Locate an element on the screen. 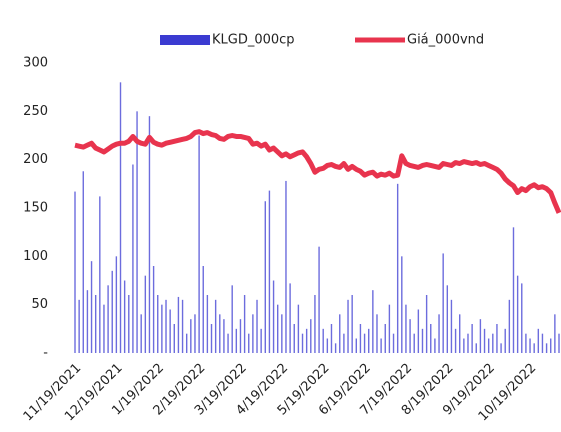 The height and width of the screenshot is (432, 561). y-tick-label: 50 is located at coordinates (39, 304).